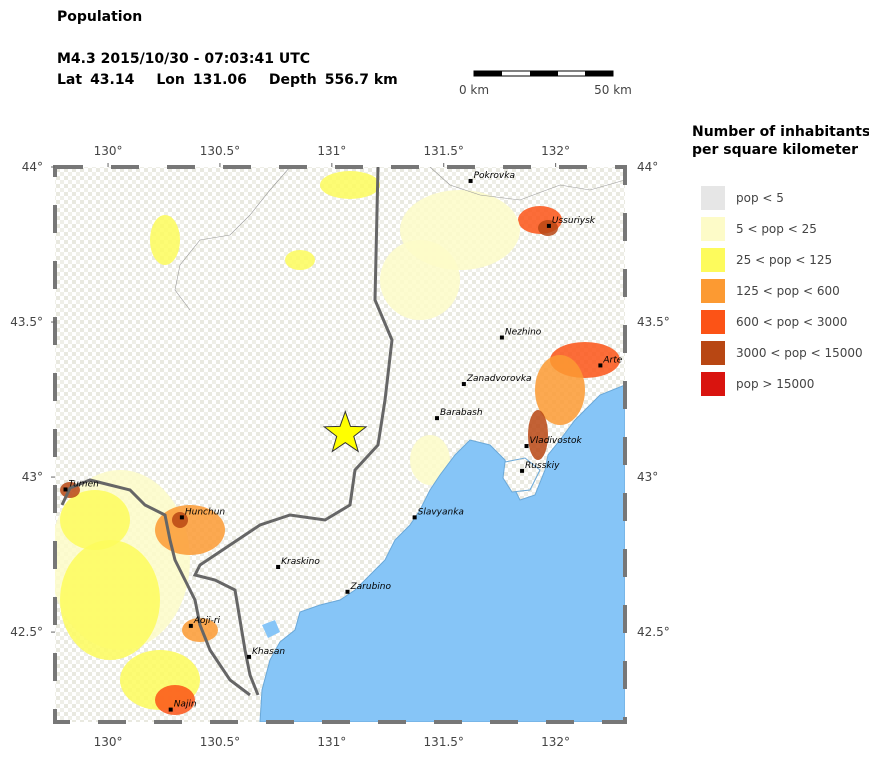 The image size is (869, 757). I want to click on lat-label-right: 43.5°, so click(653, 322).